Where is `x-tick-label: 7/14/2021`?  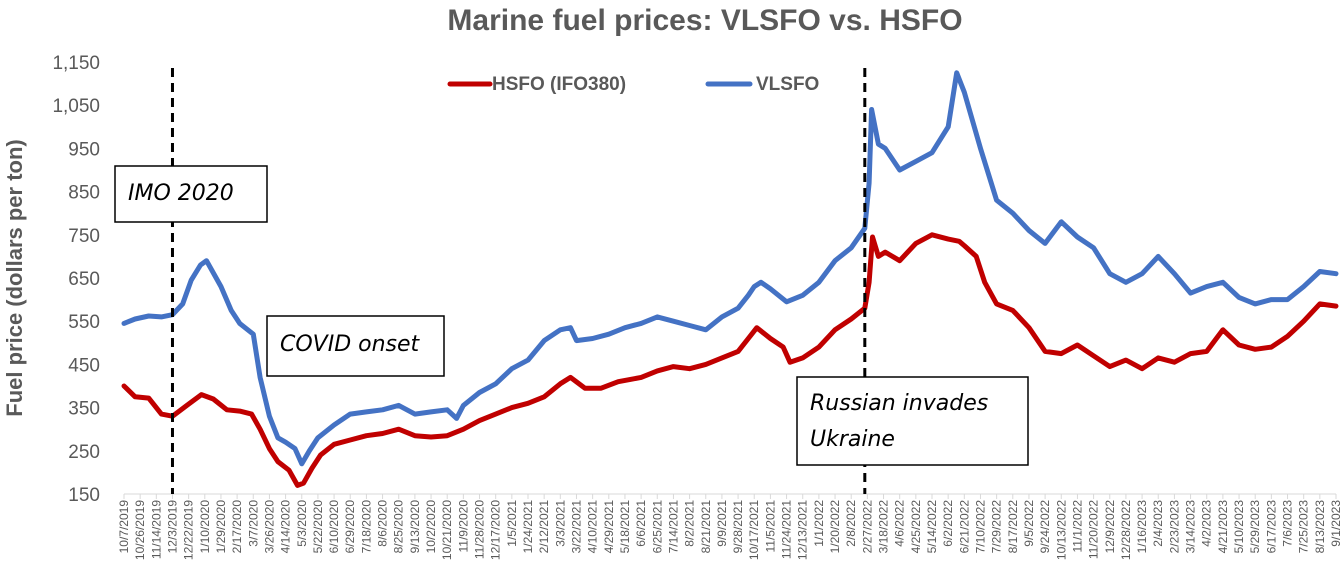 x-tick-label: 7/14/2021 is located at coordinates (673, 527).